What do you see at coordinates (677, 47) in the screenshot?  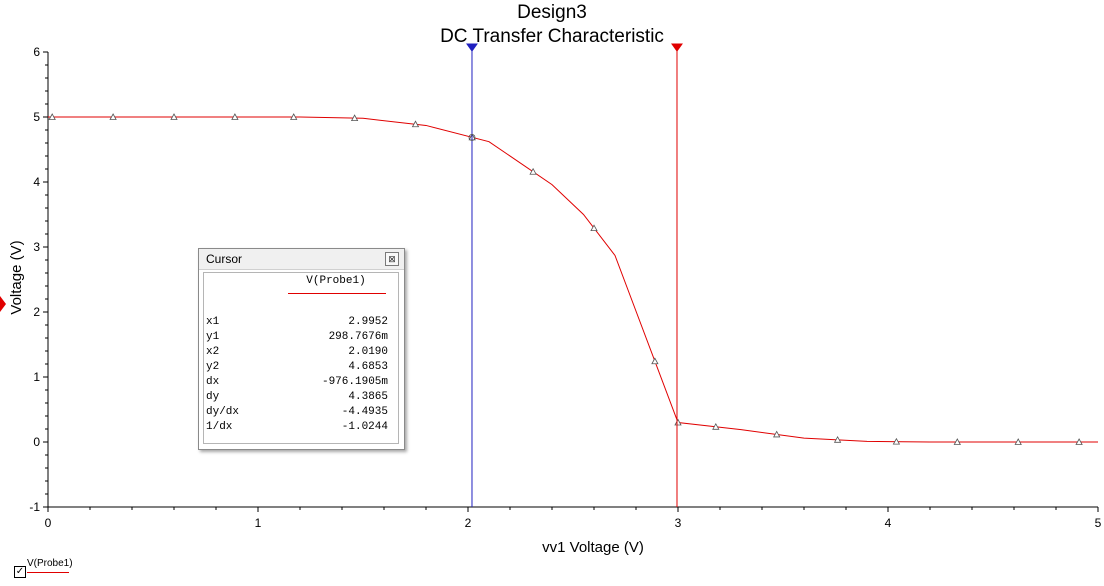 I see `cursor-1-handle-icon` at bounding box center [677, 47].